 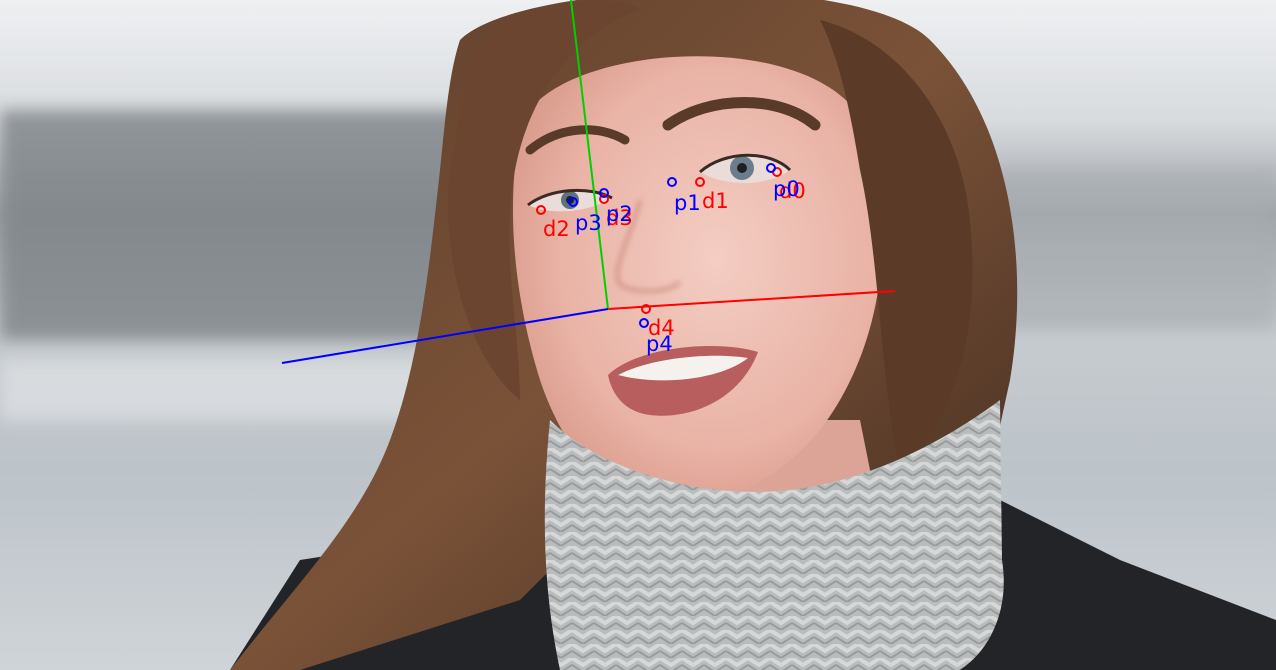 What do you see at coordinates (715, 201) in the screenshot?
I see `detected-landmark-label: d1` at bounding box center [715, 201].